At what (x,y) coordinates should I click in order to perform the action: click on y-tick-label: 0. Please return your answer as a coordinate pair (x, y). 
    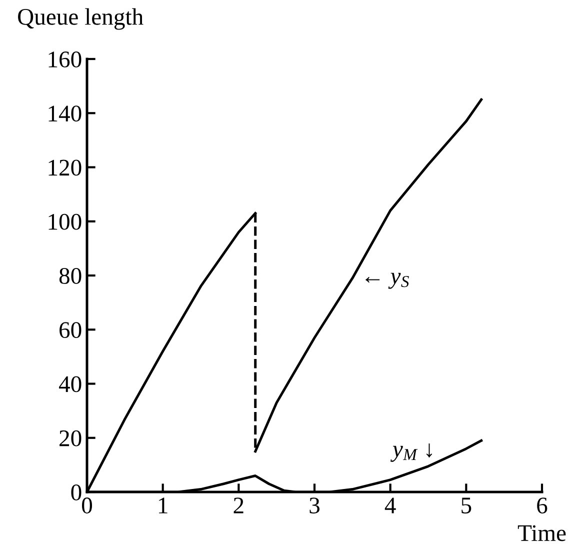
    Looking at the image, I should click on (76, 492).